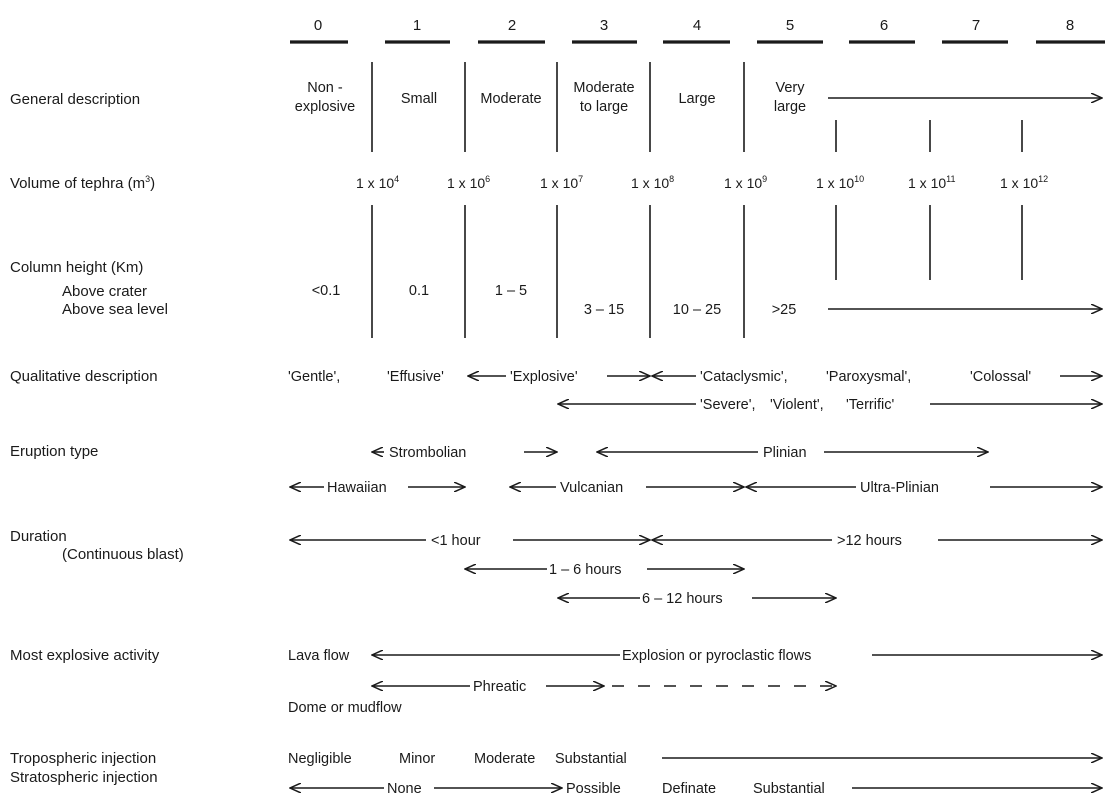  I want to click on vei-index-7: 7, so click(976, 25).